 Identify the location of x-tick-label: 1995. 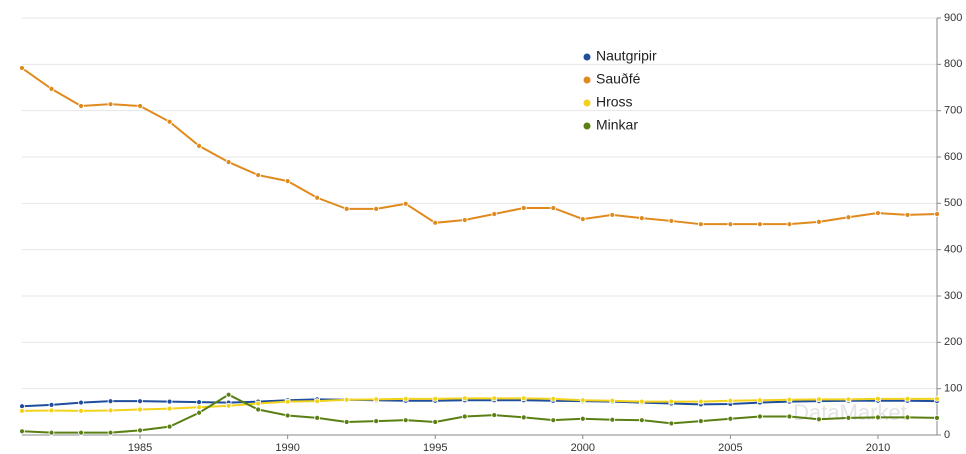
(435, 448).